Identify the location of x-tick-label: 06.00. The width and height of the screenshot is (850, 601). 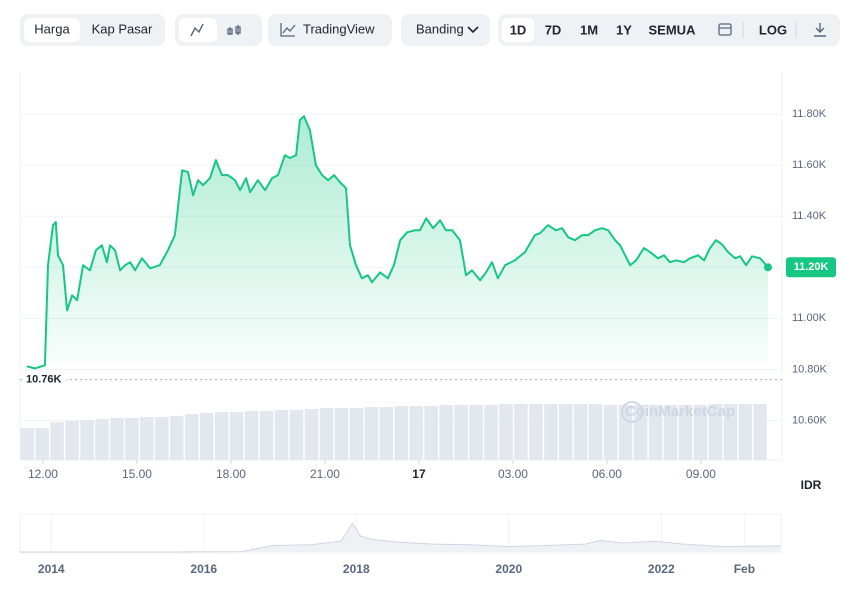
(607, 474).